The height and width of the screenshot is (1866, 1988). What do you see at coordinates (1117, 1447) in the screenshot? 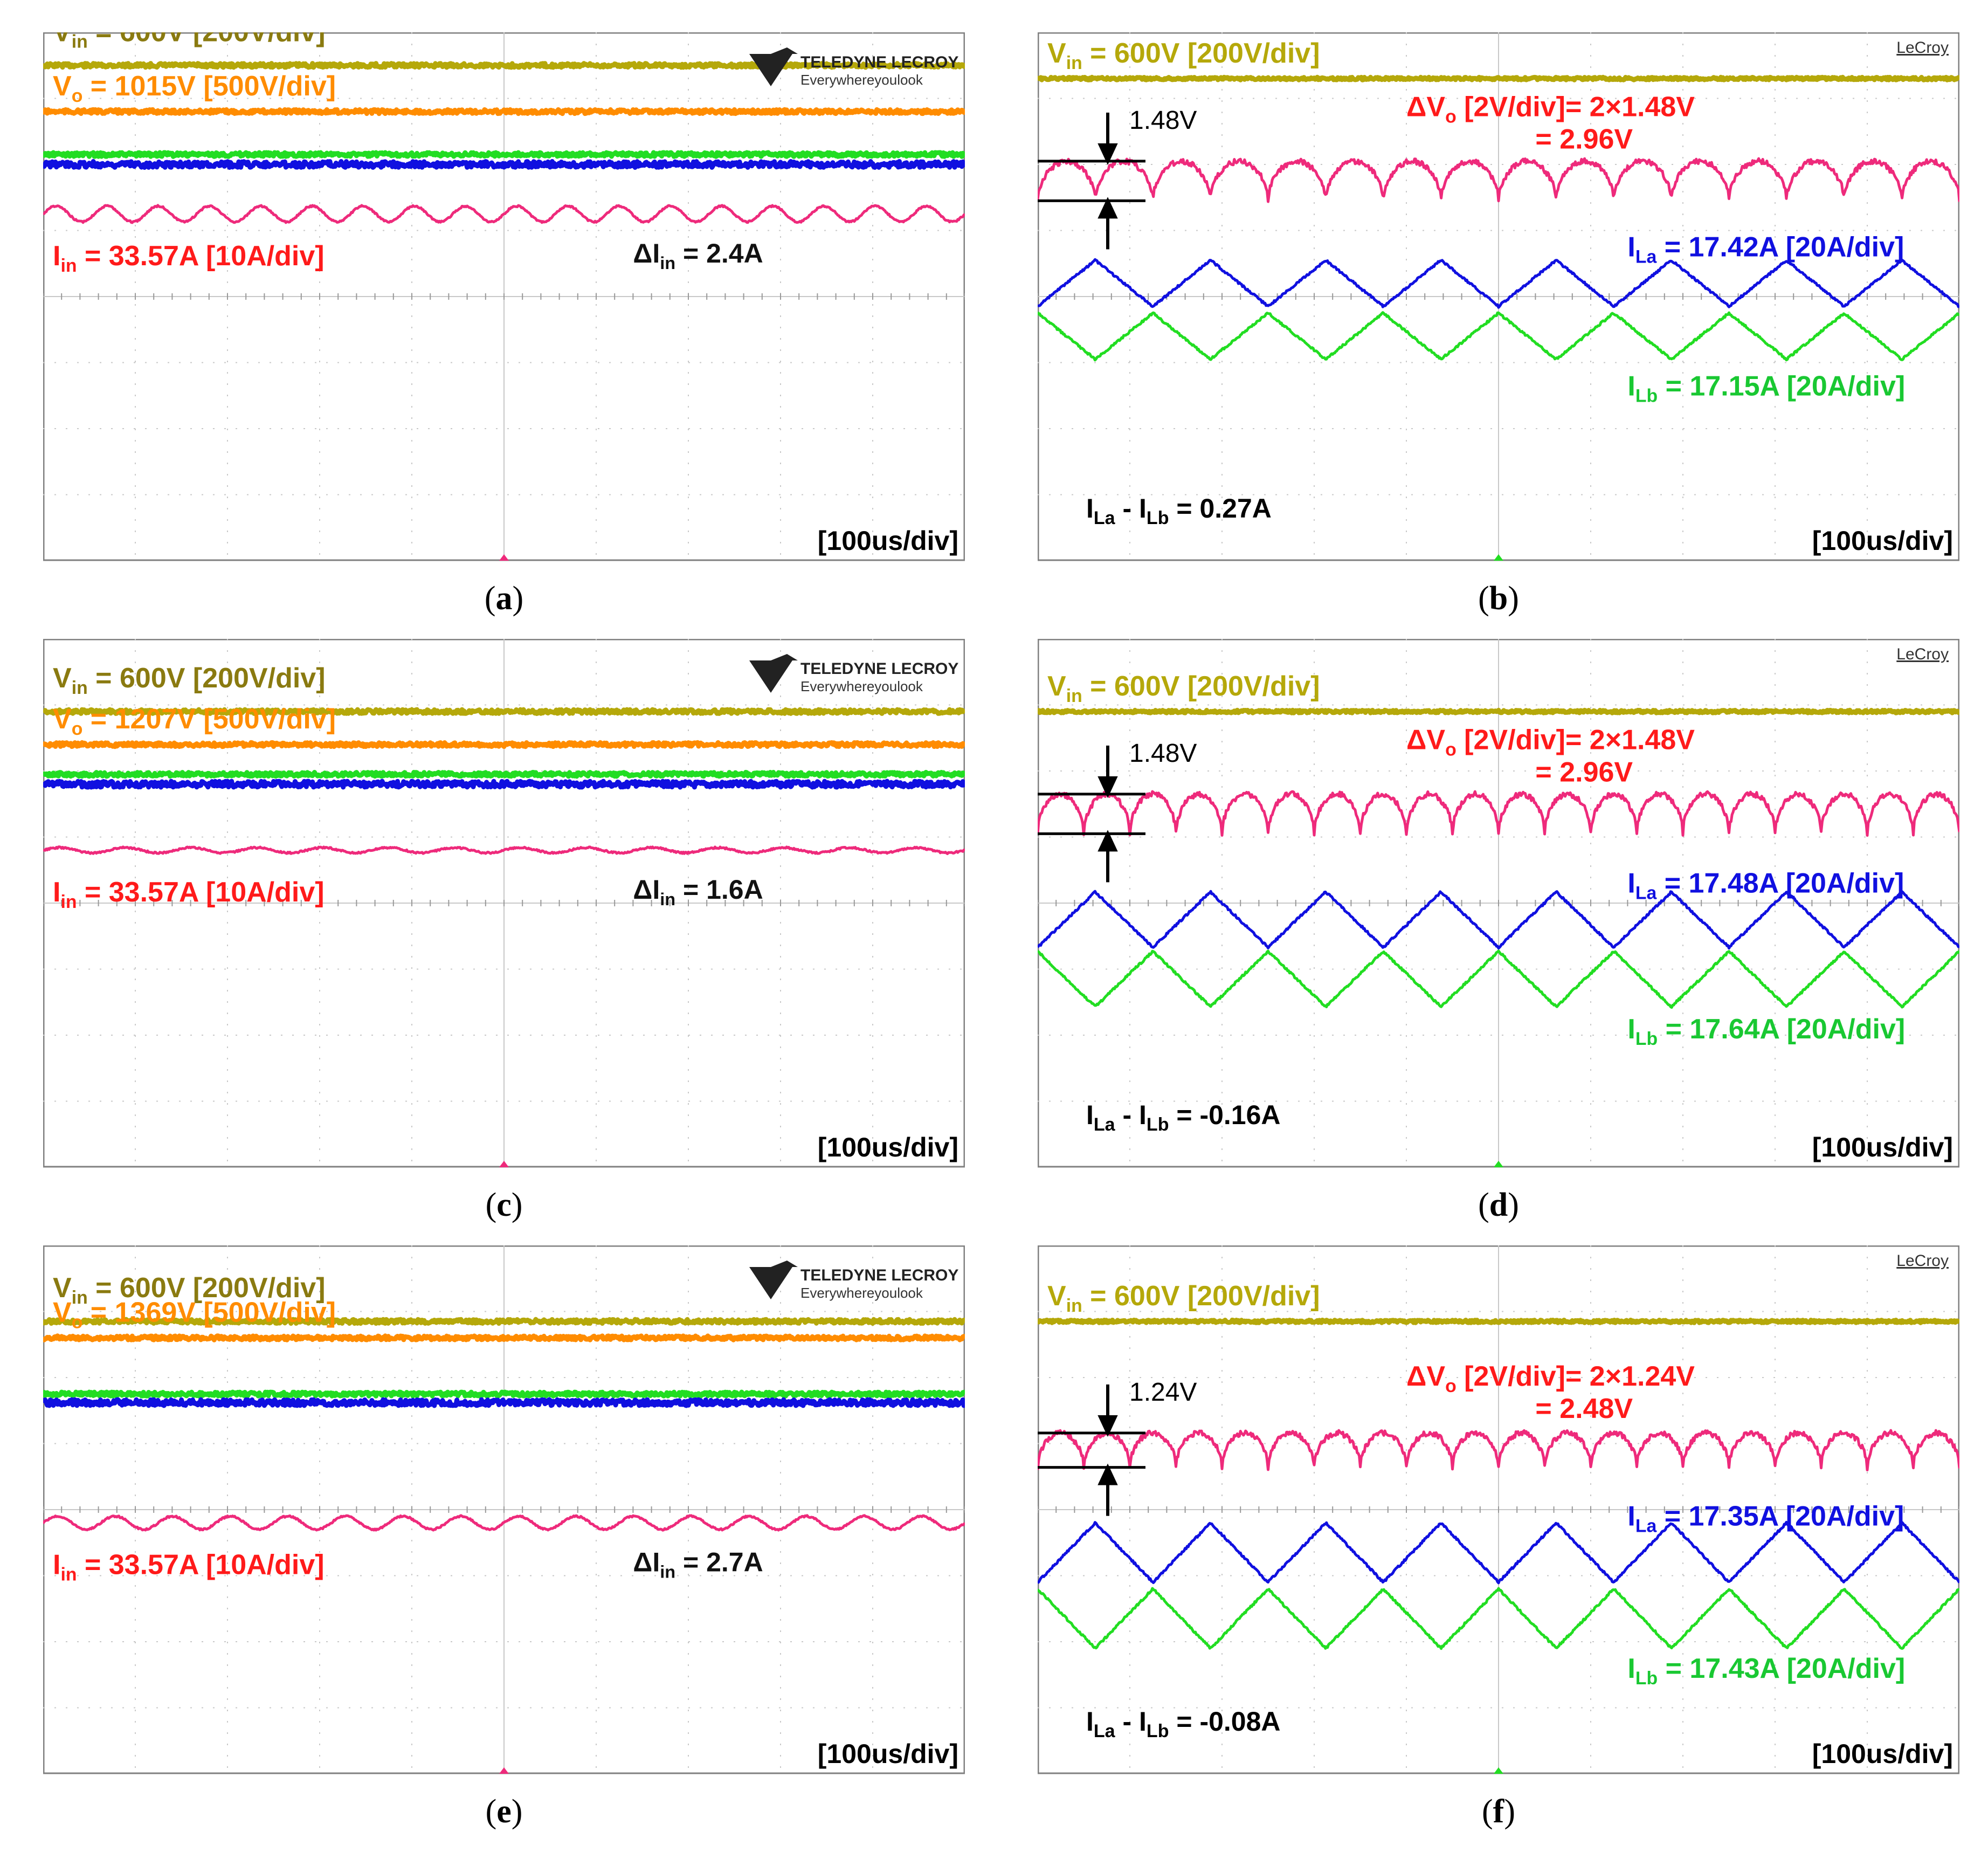
I see `ripple-marker: 1.24V` at bounding box center [1117, 1447].